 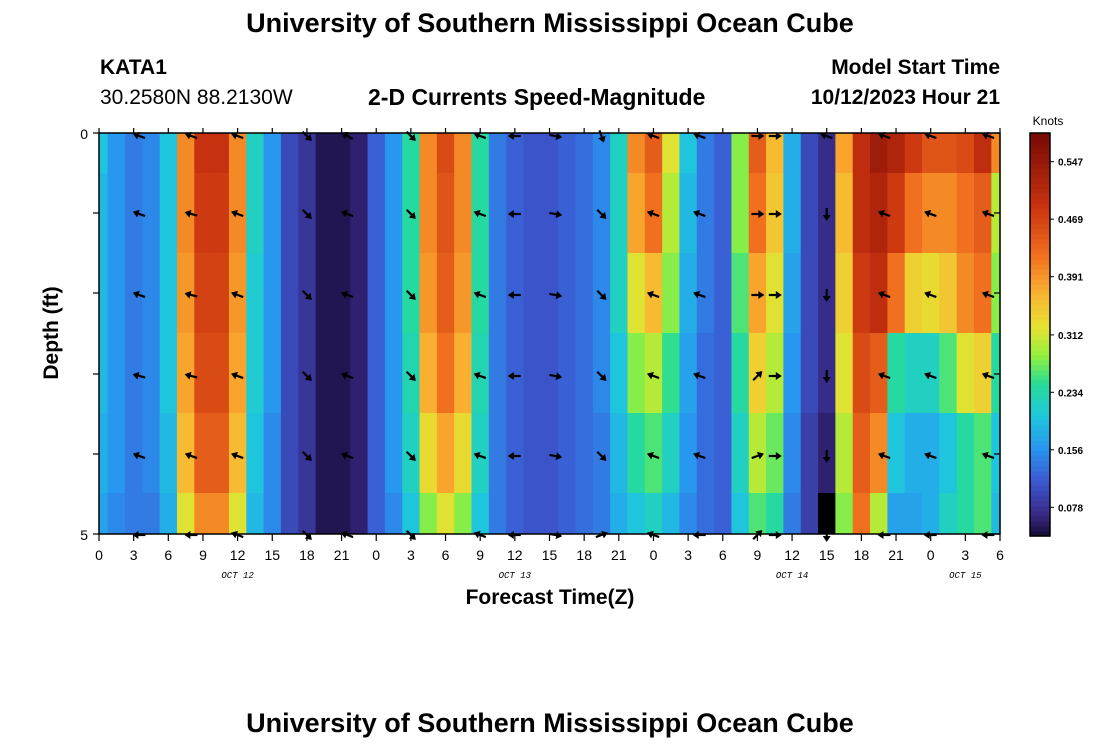 I want to click on colorbar-tick-label: 0.078, so click(x=1070, y=508).